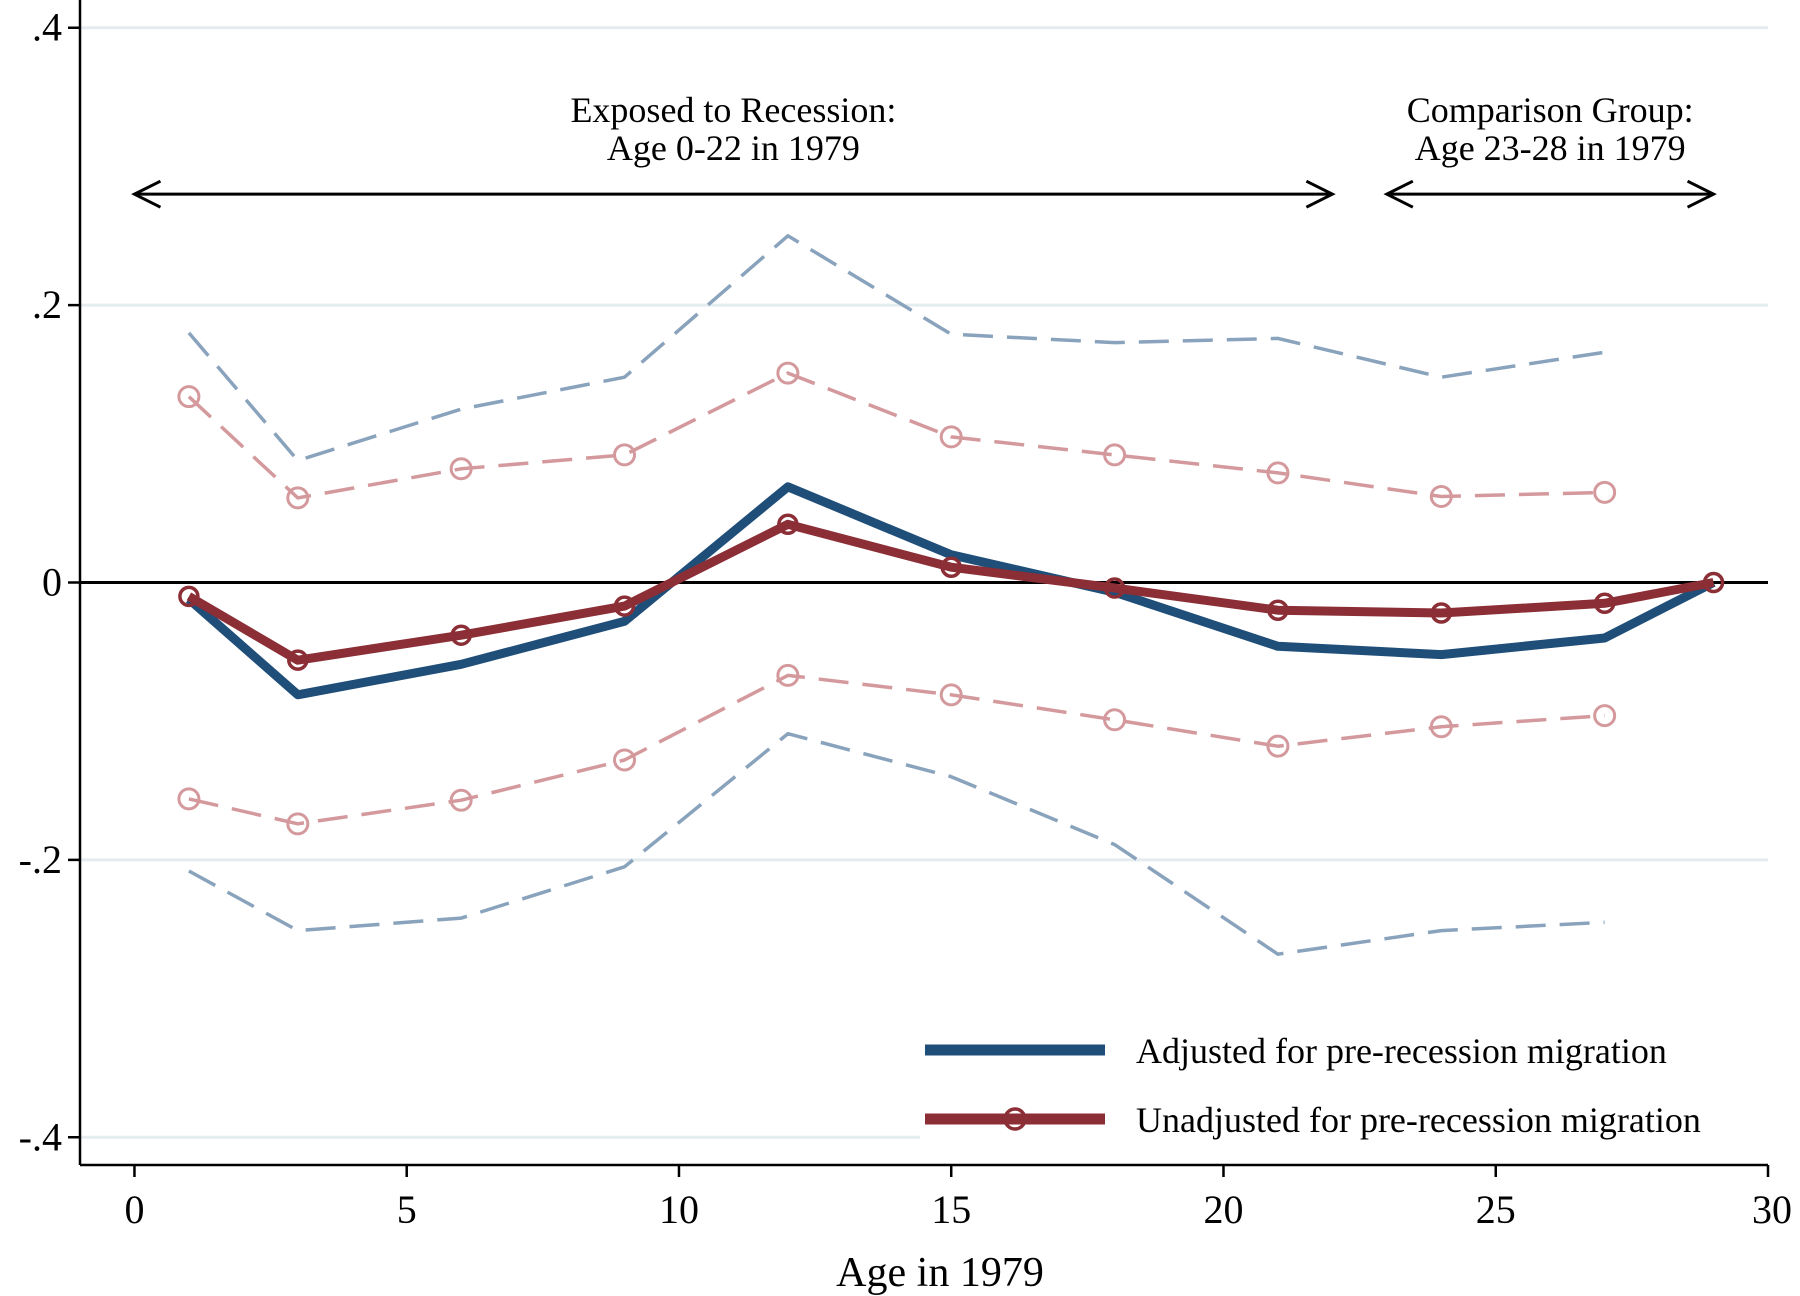  What do you see at coordinates (52, 582) in the screenshot?
I see `y-tick-label: 0` at bounding box center [52, 582].